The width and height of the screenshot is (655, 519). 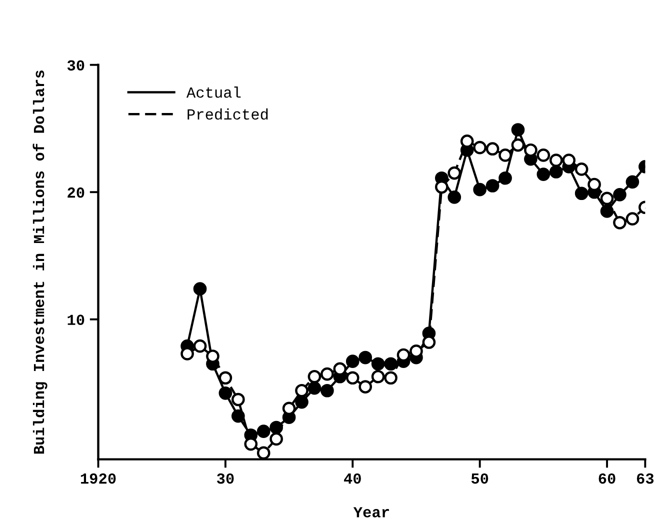 What do you see at coordinates (607, 478) in the screenshot?
I see `x-tick-label: 60` at bounding box center [607, 478].